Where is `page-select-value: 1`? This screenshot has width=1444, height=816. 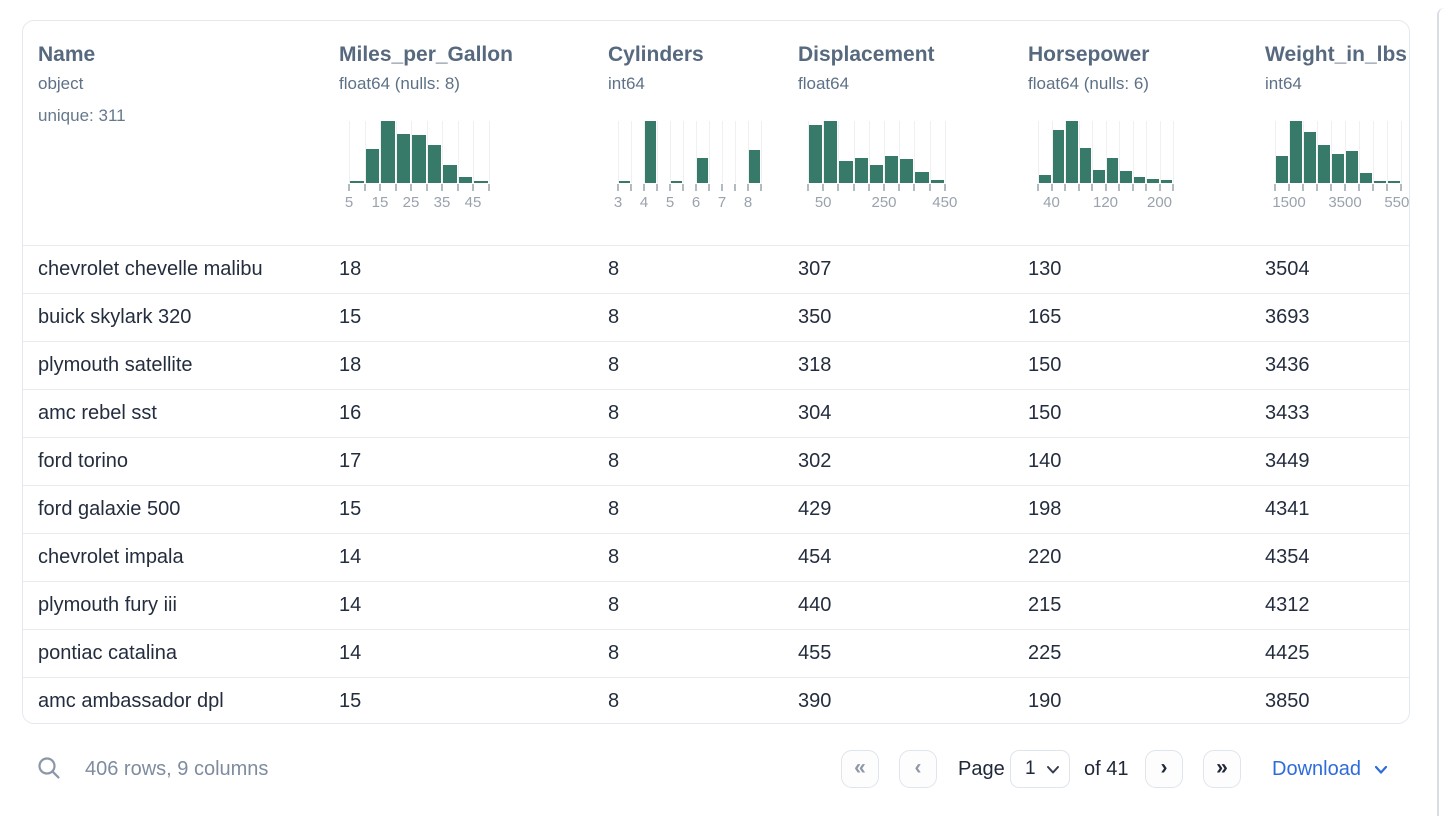 page-select-value: 1 is located at coordinates (1030, 768).